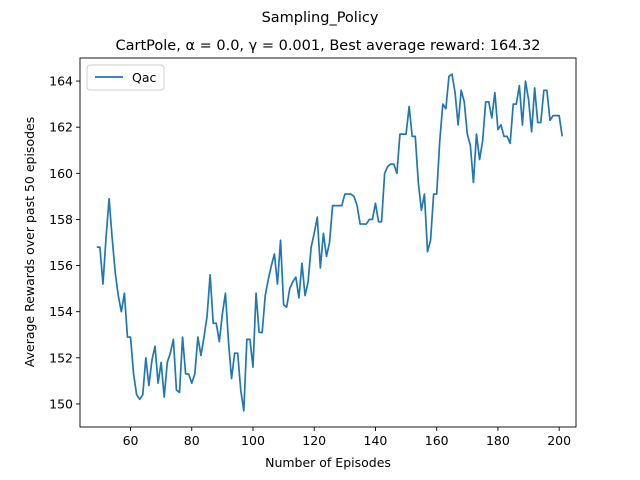 This screenshot has width=640, height=480. Describe the element at coordinates (61, 81) in the screenshot. I see `y-tick-label: 164` at that location.